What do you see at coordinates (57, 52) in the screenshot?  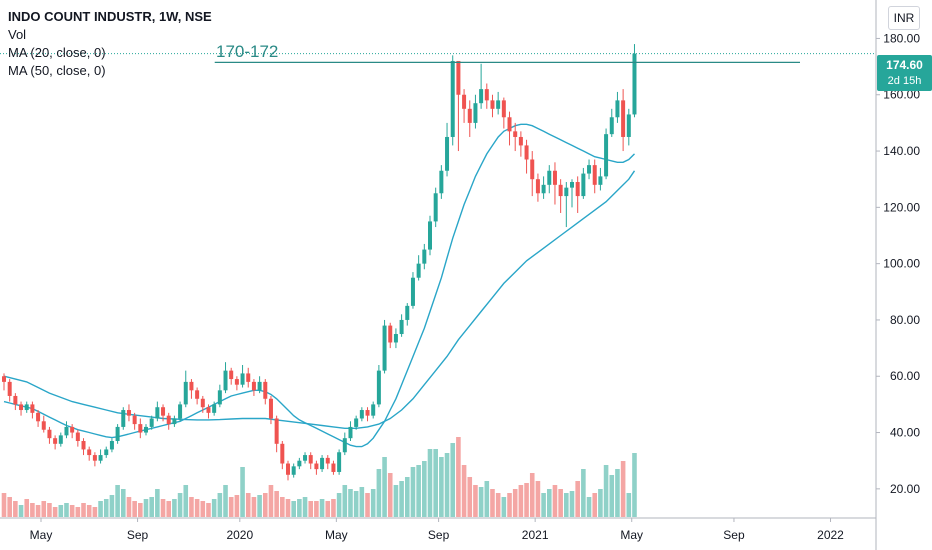 I see `ma20-legend: MA (20, close, 0)` at bounding box center [57, 52].